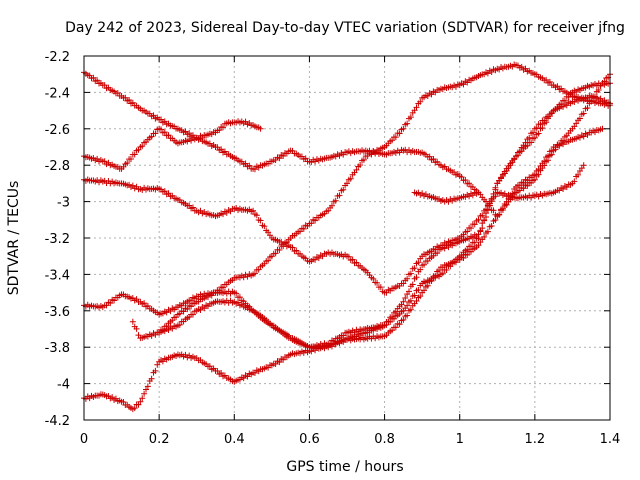 The width and height of the screenshot is (640, 480). I want to click on y-tick-label: -2.2, so click(57, 57).